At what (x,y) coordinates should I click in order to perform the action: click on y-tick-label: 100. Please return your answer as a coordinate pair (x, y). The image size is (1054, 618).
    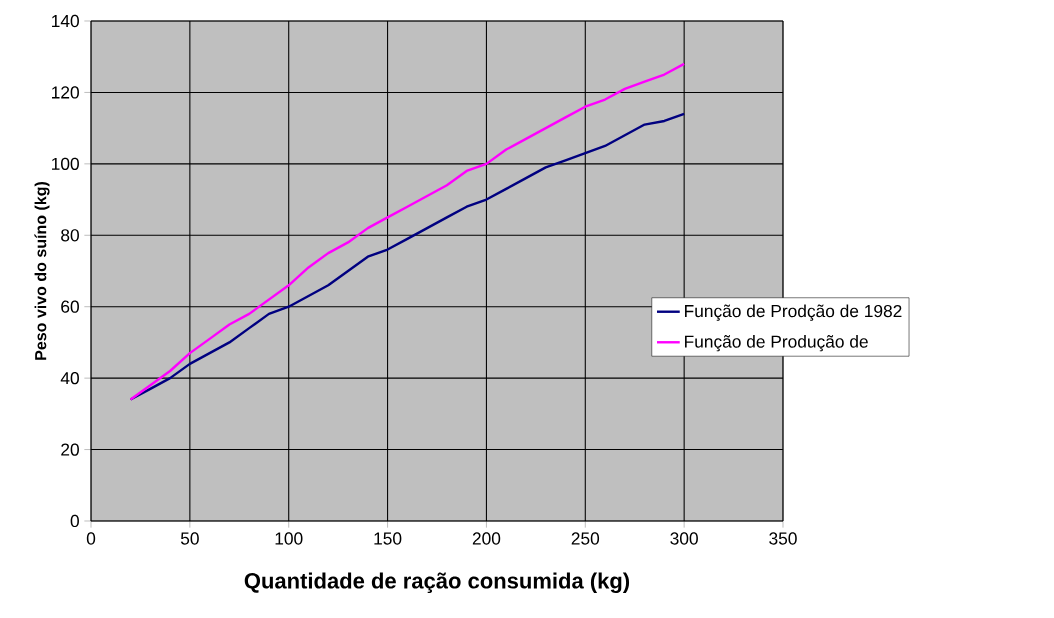
    Looking at the image, I should click on (65, 163).